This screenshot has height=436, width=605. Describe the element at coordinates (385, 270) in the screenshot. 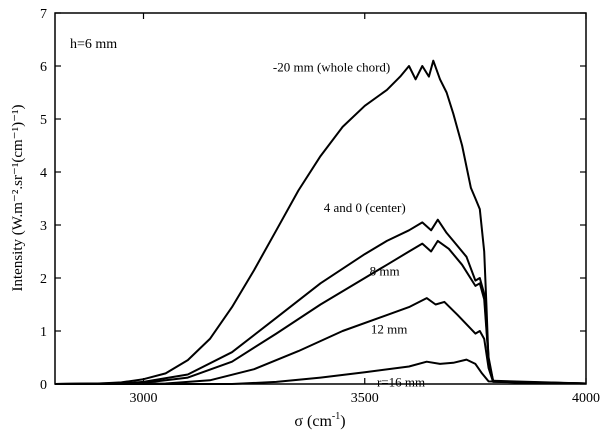

I see `series-label-2: 8 mm` at that location.